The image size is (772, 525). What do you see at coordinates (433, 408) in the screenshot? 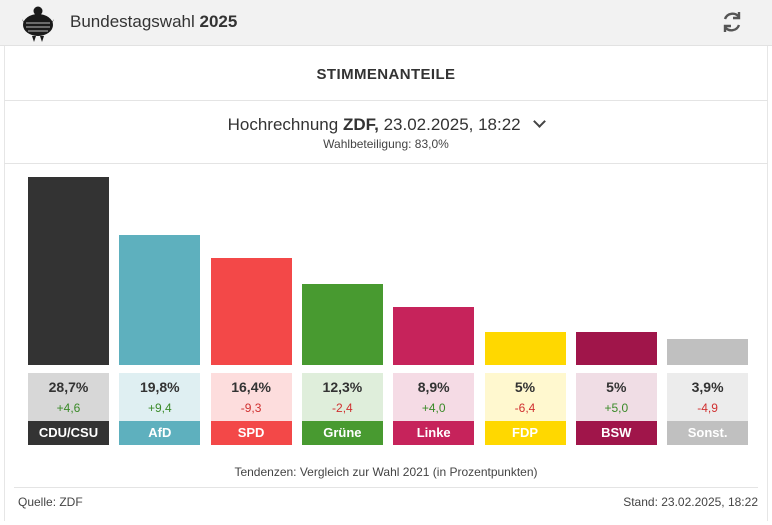
I see `vote-change: +4,0` at bounding box center [433, 408].